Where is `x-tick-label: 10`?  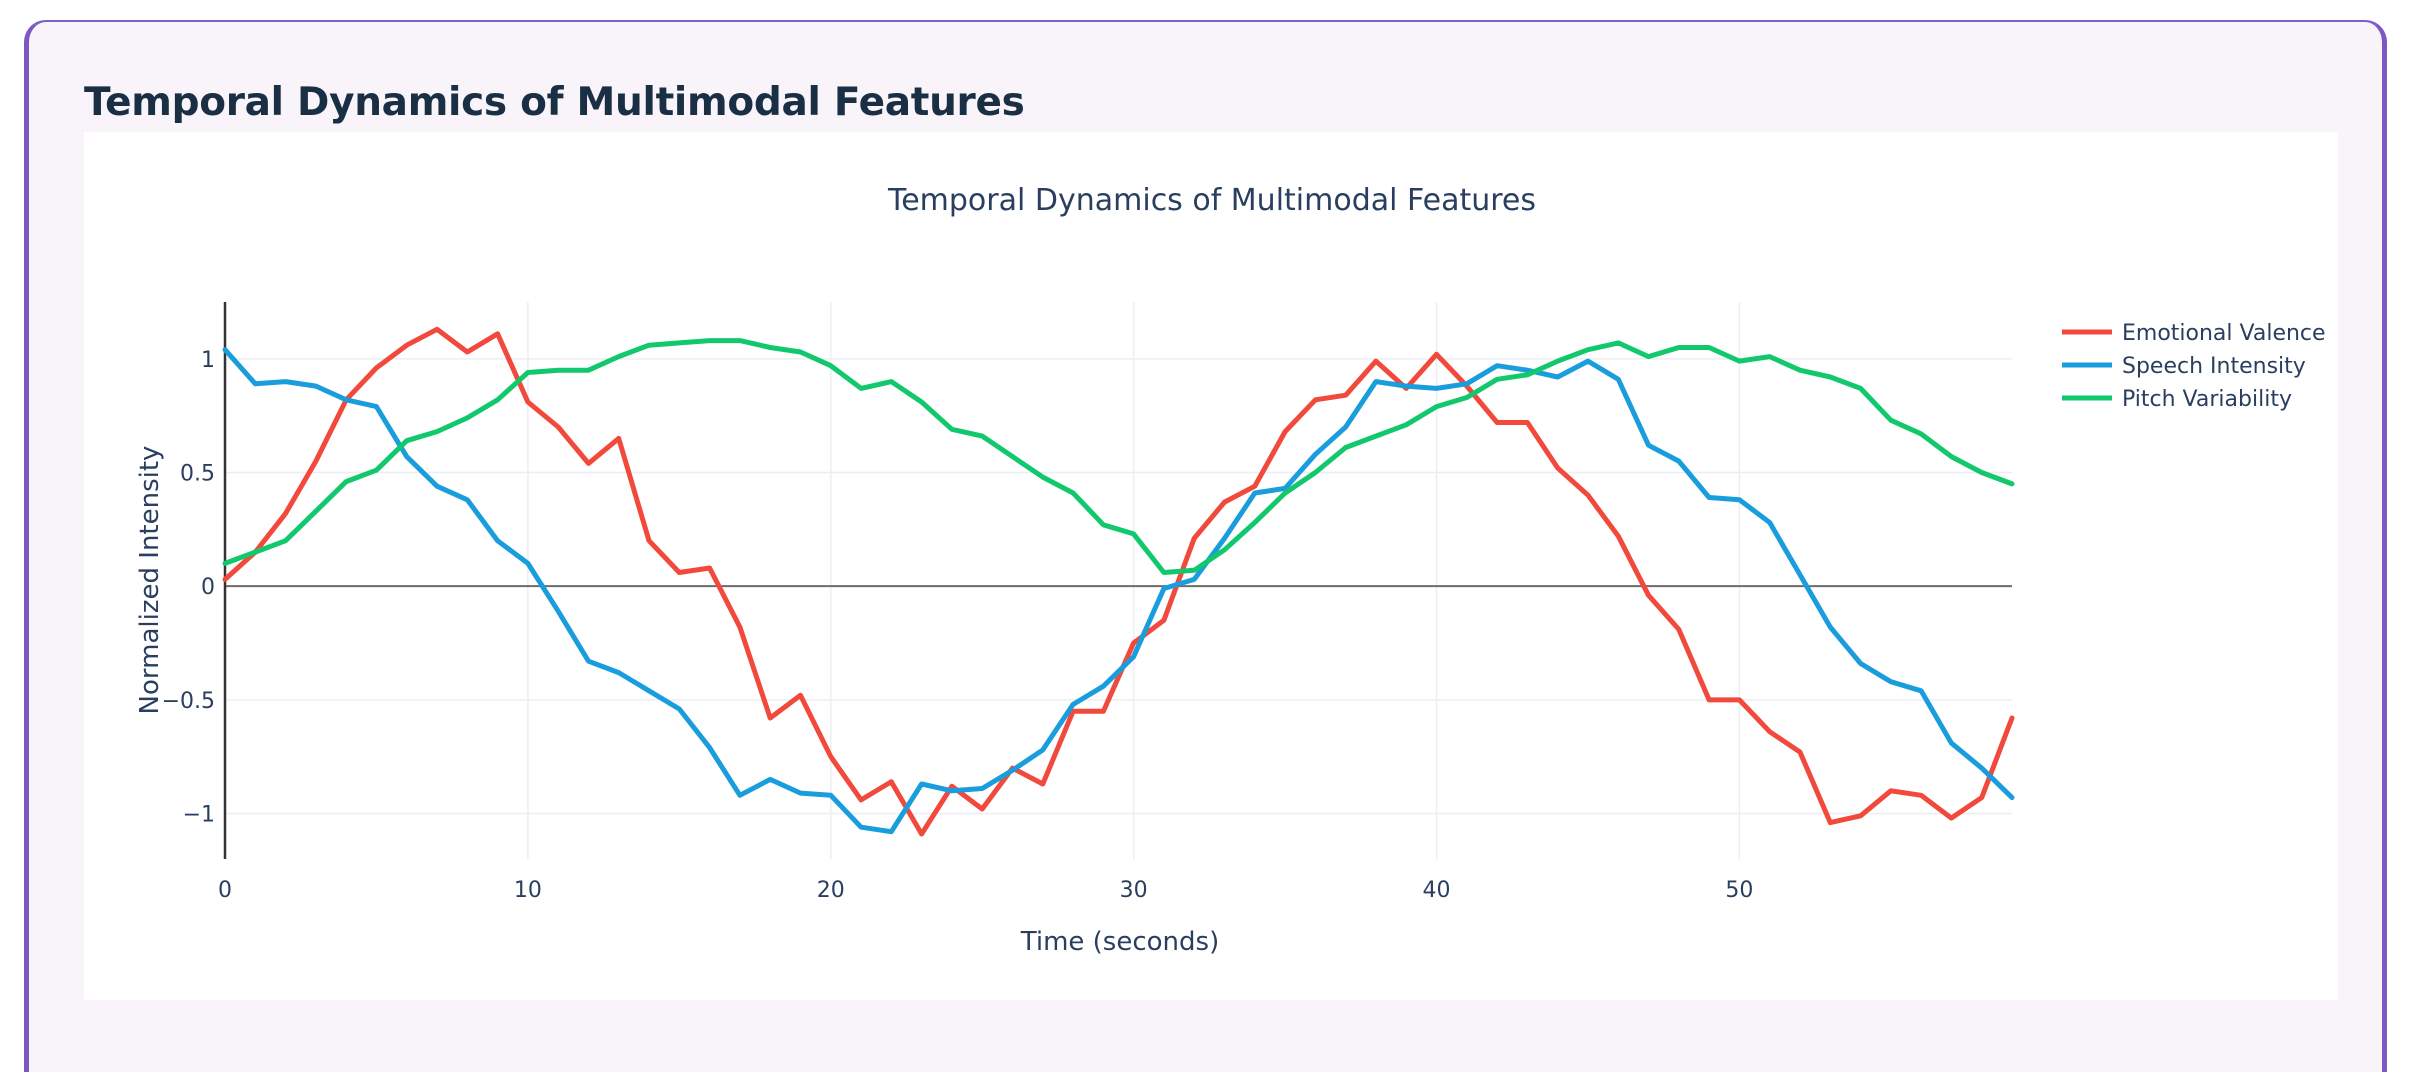
x-tick-label: 10 is located at coordinates (528, 890).